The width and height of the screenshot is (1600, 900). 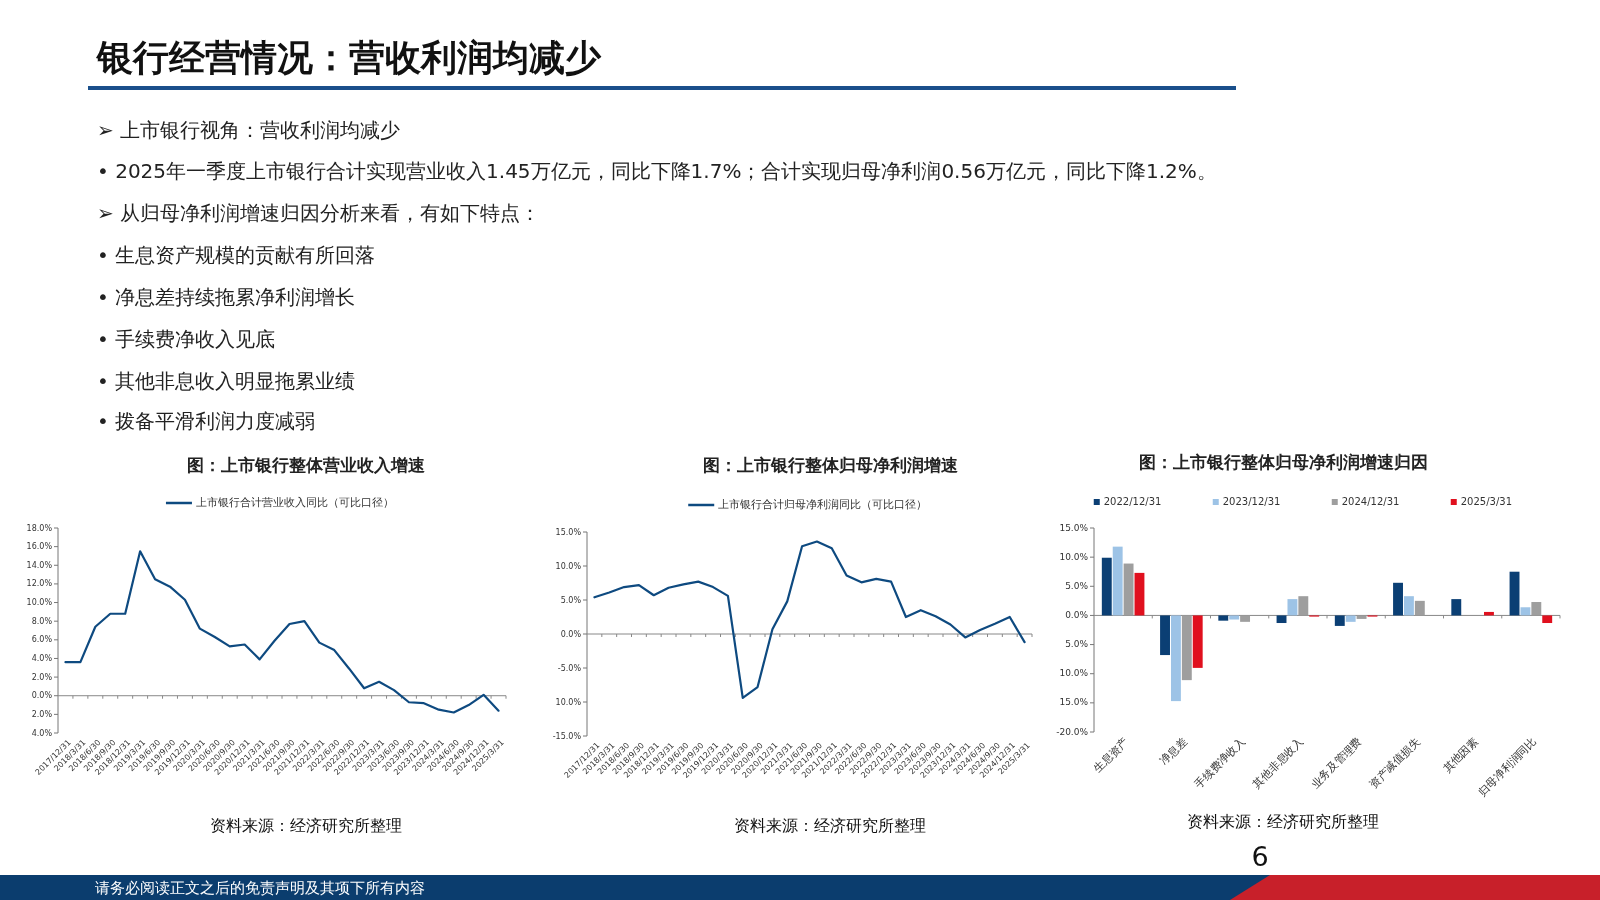 I want to click on legend-label: 2024/12/31, so click(x=1370, y=501).